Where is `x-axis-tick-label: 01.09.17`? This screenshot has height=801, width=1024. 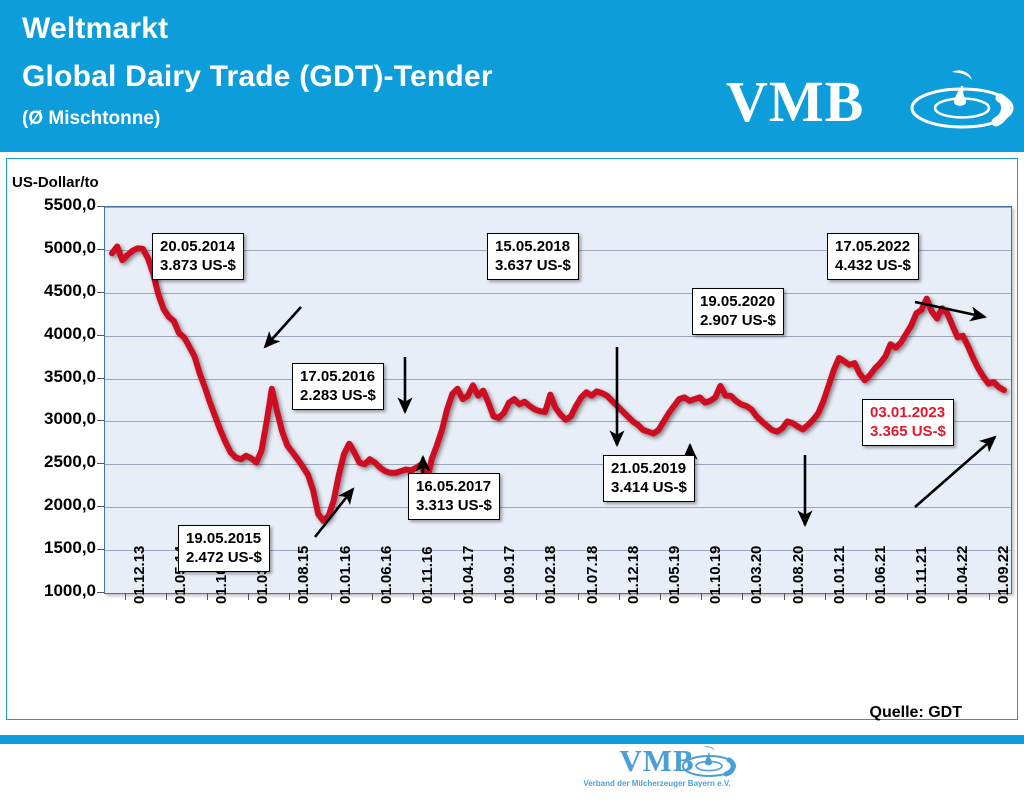 x-axis-tick-label: 01.09.17 is located at coordinates (510, 574).